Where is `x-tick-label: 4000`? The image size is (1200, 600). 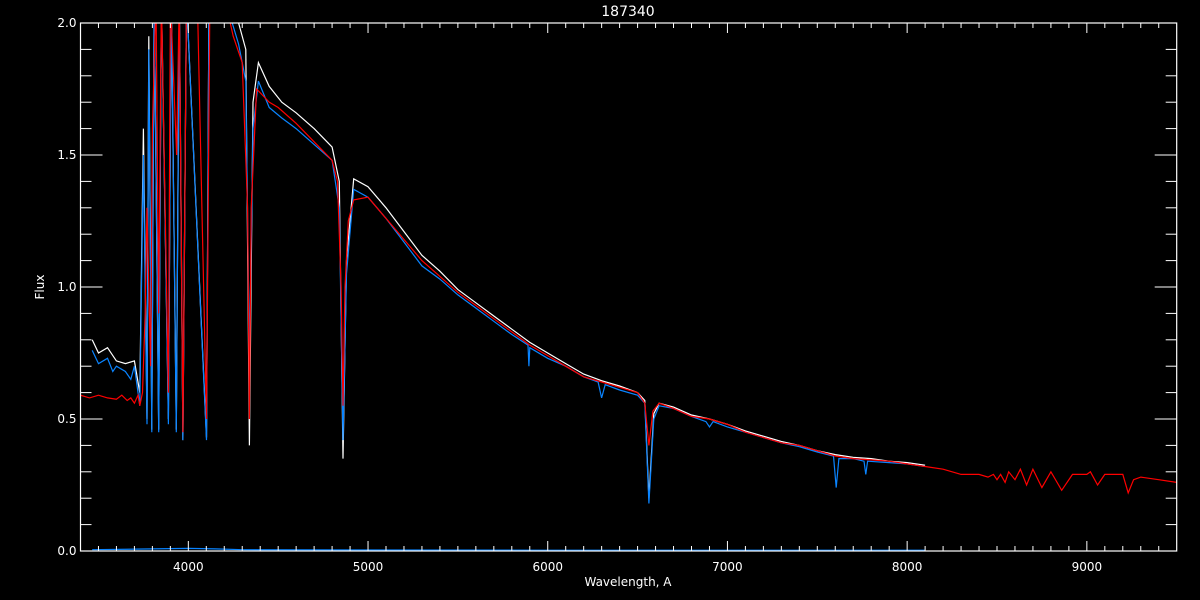 x-tick-label: 4000 is located at coordinates (188, 567).